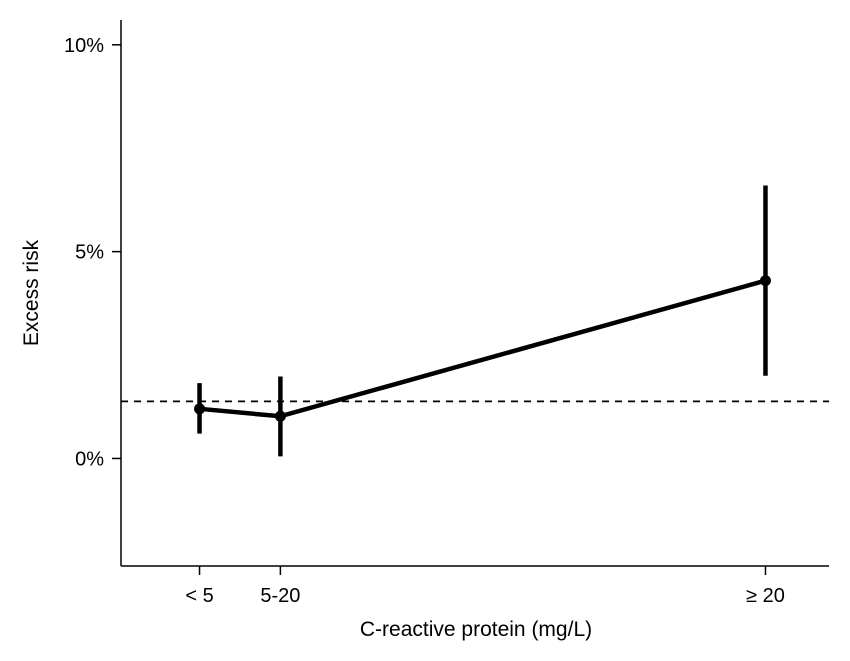  What do you see at coordinates (280, 596) in the screenshot?
I see `x-tick-label: 5-20` at bounding box center [280, 596].